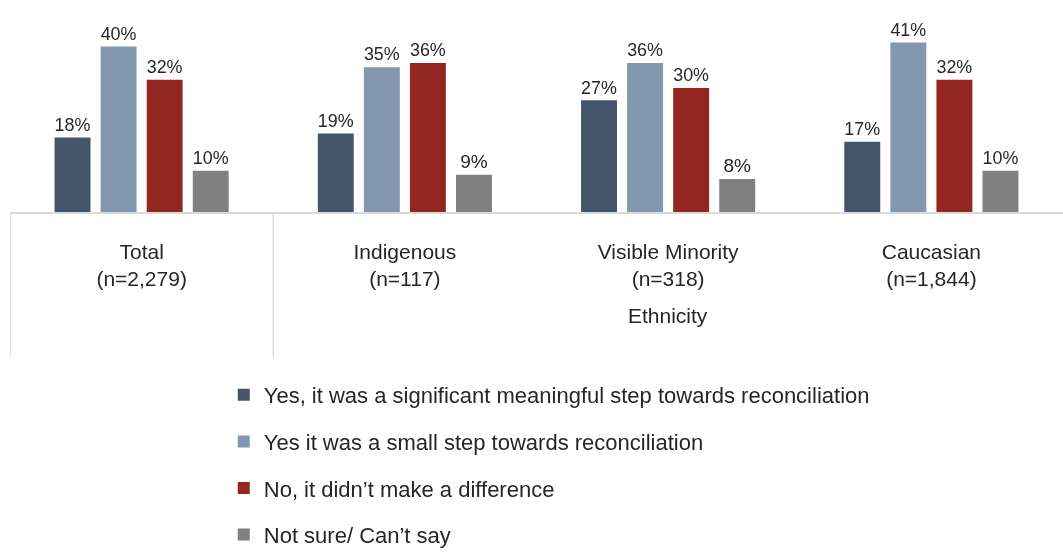  Describe the element at coordinates (409, 489) in the screenshot. I see `legend-label: No, it didn’t make a difference` at that location.